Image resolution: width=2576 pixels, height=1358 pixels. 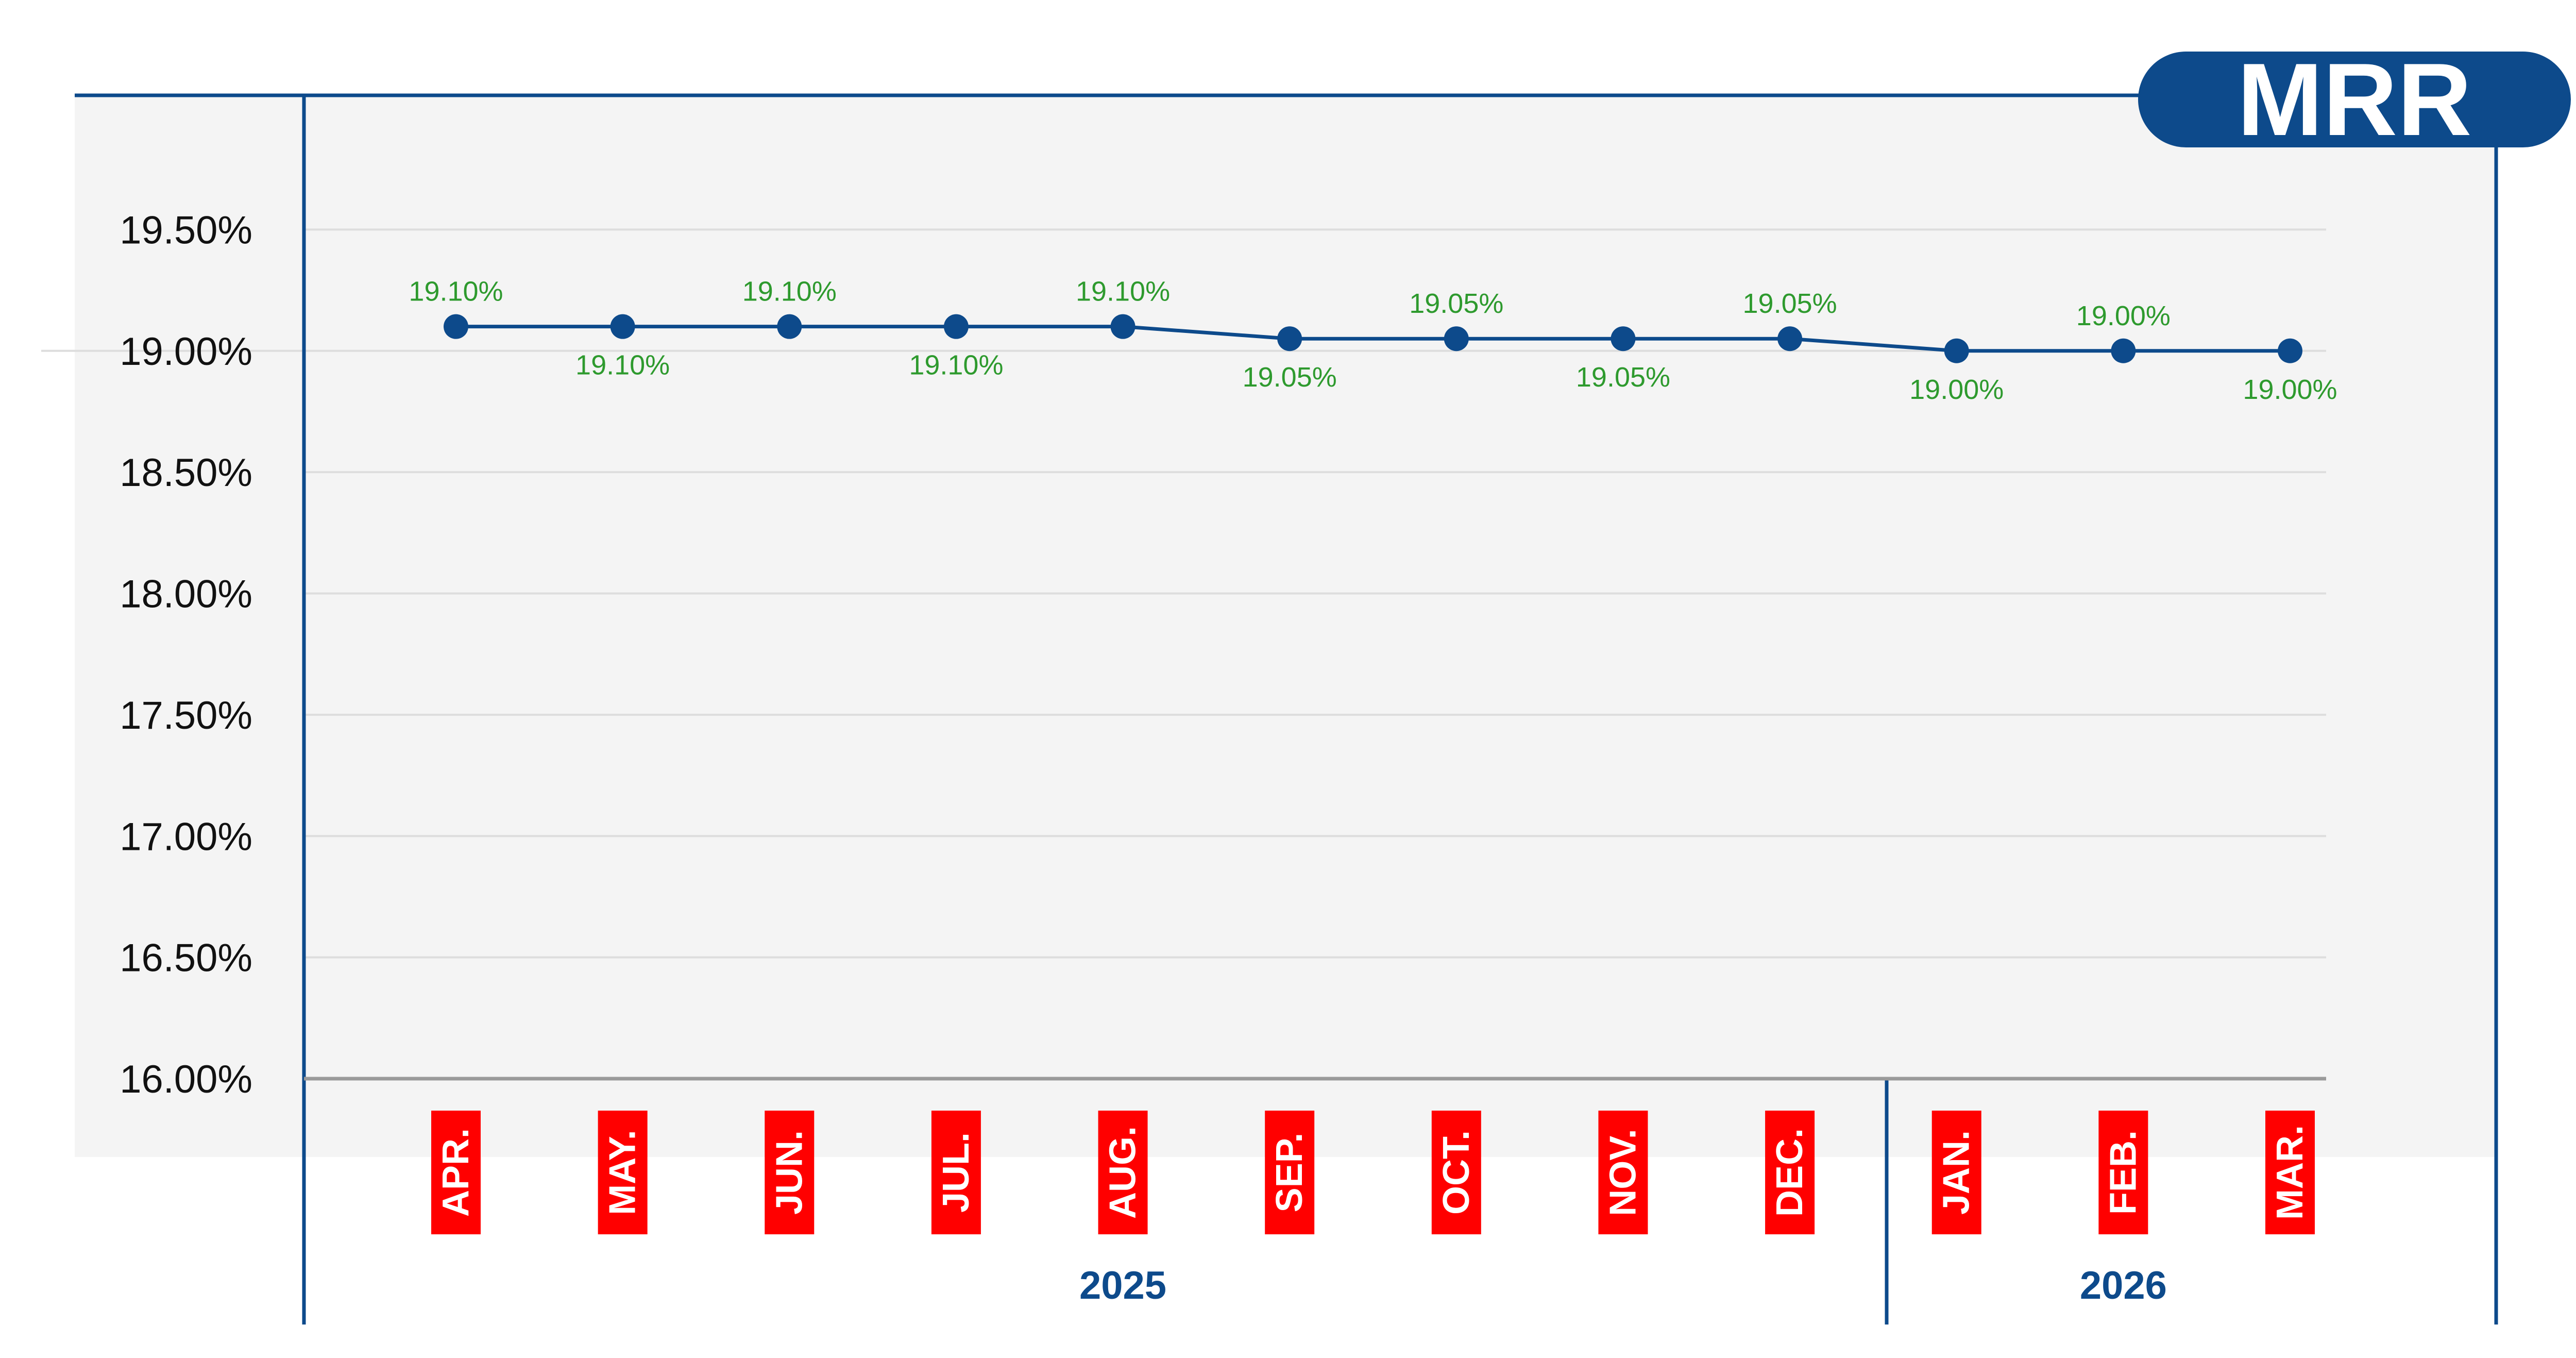 I want to click on y-tick-label: 17.00%, so click(x=186, y=837).